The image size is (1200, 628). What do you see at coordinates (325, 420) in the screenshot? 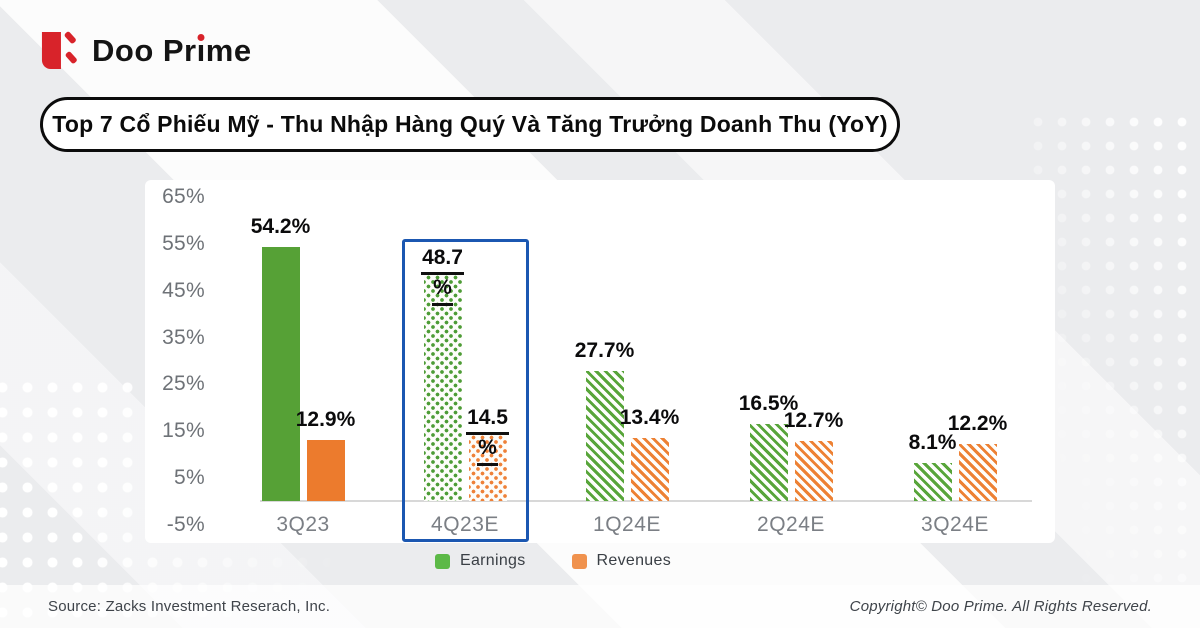
I see `value-label-revenues-3q23: 12.9%` at bounding box center [325, 420].